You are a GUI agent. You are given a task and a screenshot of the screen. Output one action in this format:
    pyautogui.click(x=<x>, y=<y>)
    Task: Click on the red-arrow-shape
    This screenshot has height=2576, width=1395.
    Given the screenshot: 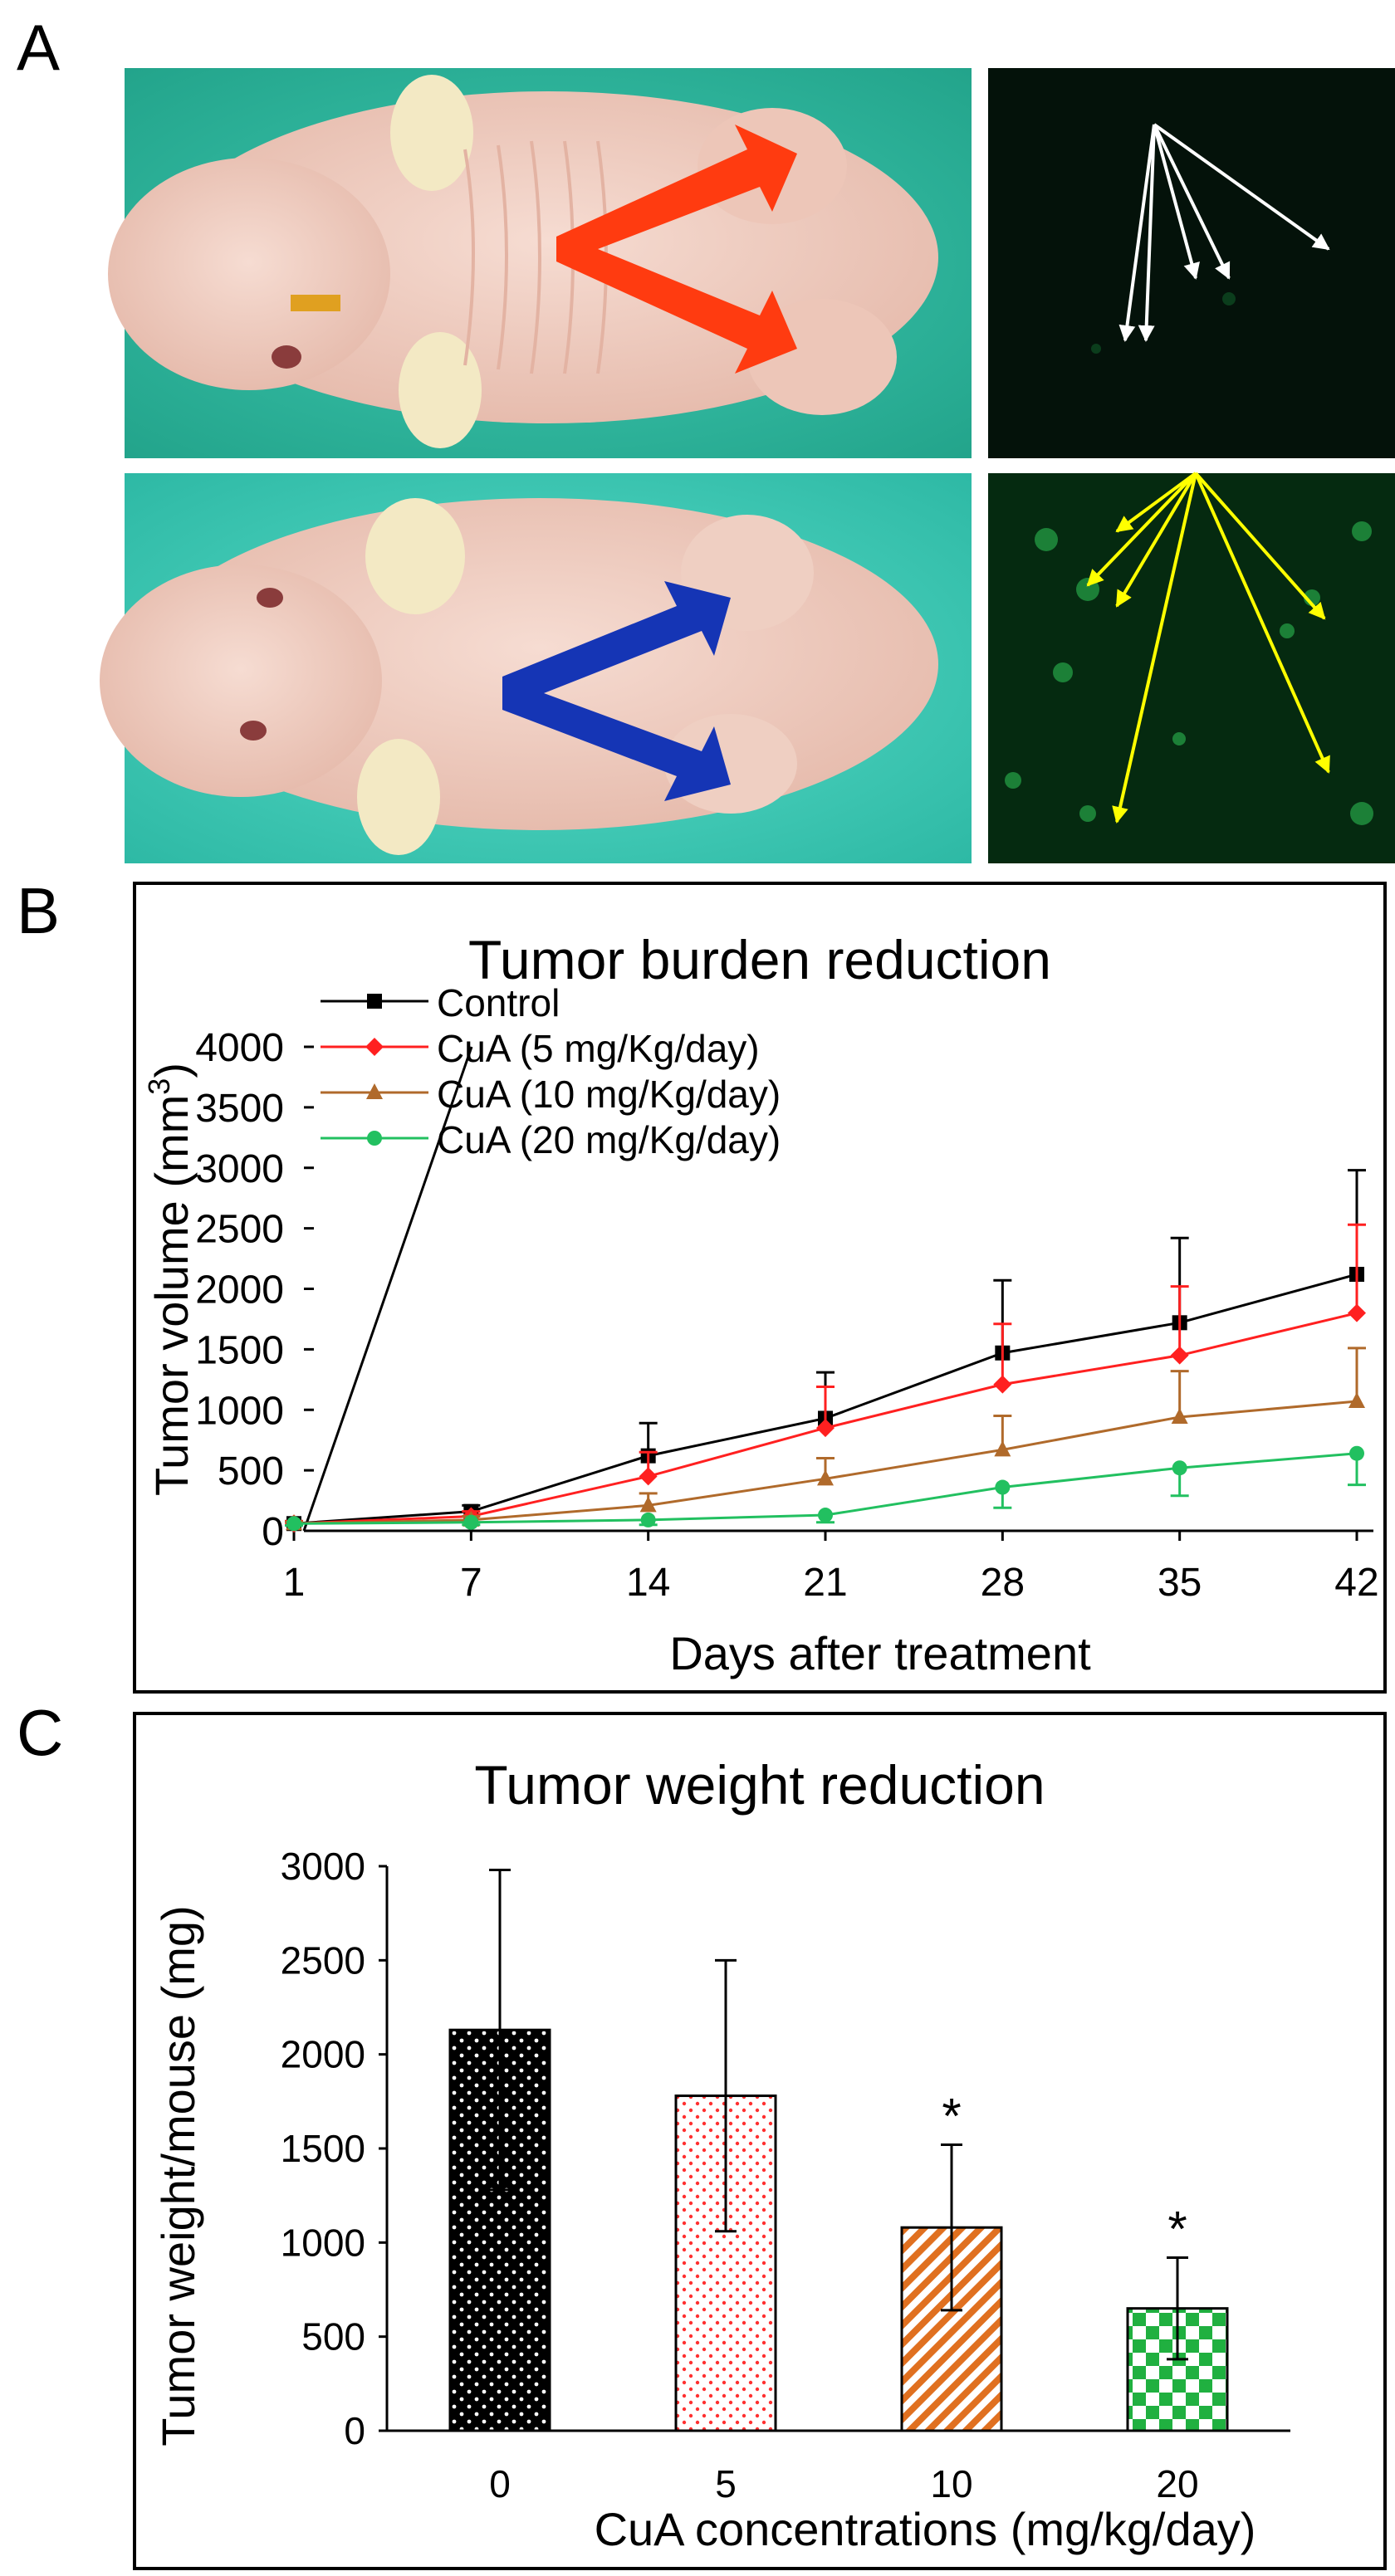 What is the action you would take?
    pyautogui.click(x=677, y=249)
    